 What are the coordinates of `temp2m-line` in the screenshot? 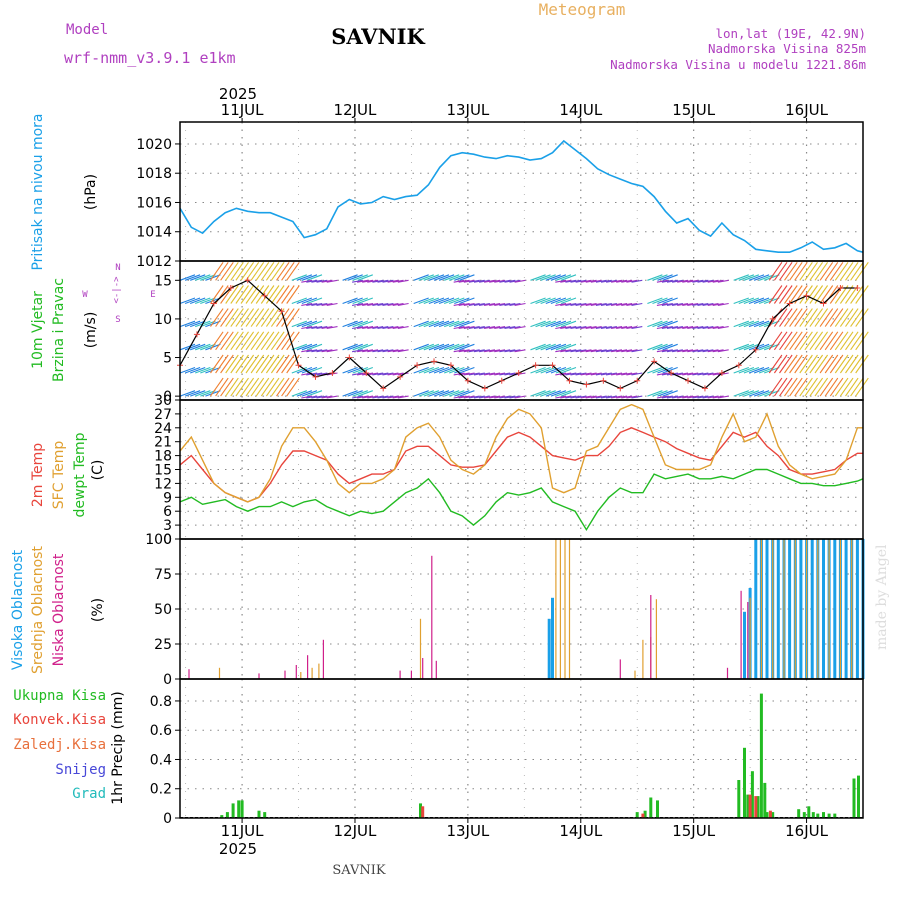 It's located at (521, 465).